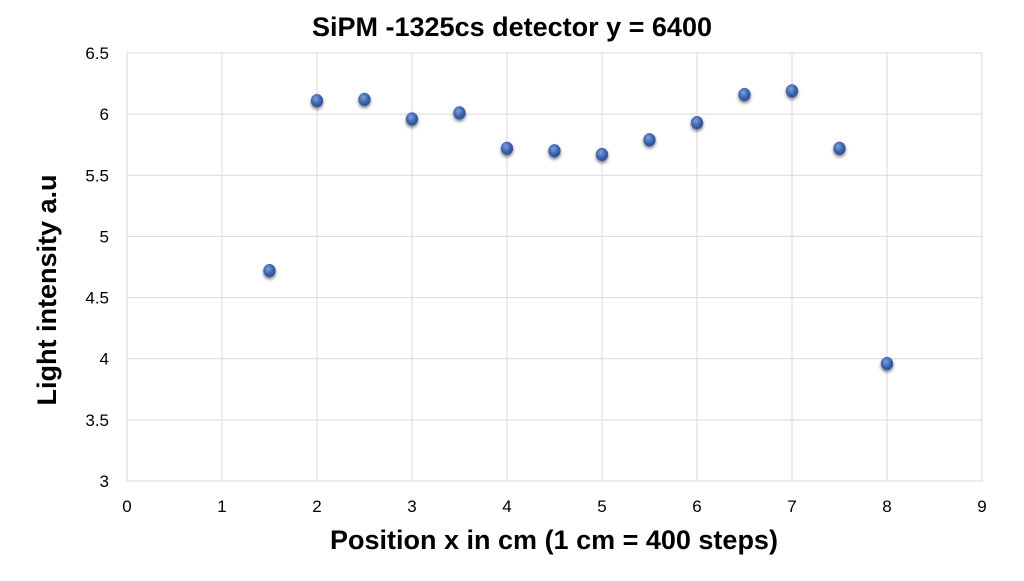  What do you see at coordinates (47, 289) in the screenshot?
I see `y-axis-label: Light intensity a.u` at bounding box center [47, 289].